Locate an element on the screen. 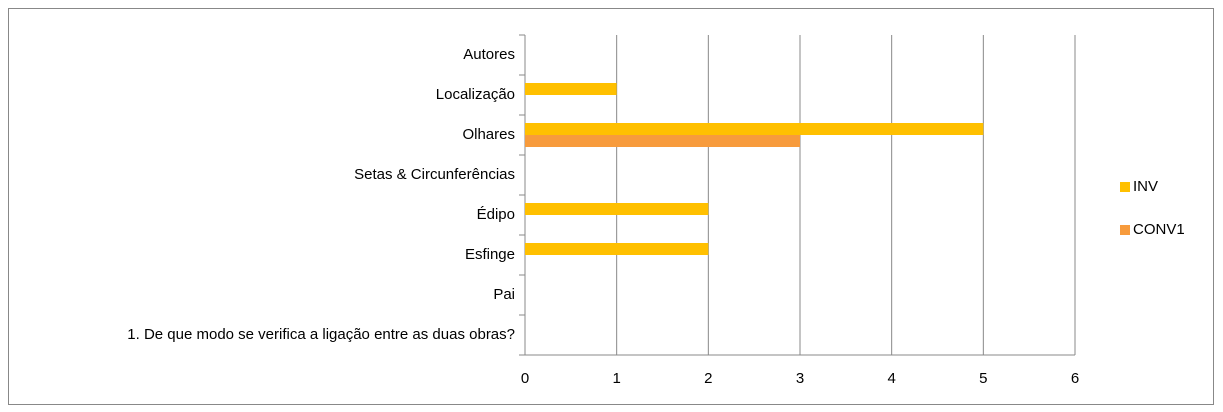  y-tick-label: Esfinge is located at coordinates (490, 254).